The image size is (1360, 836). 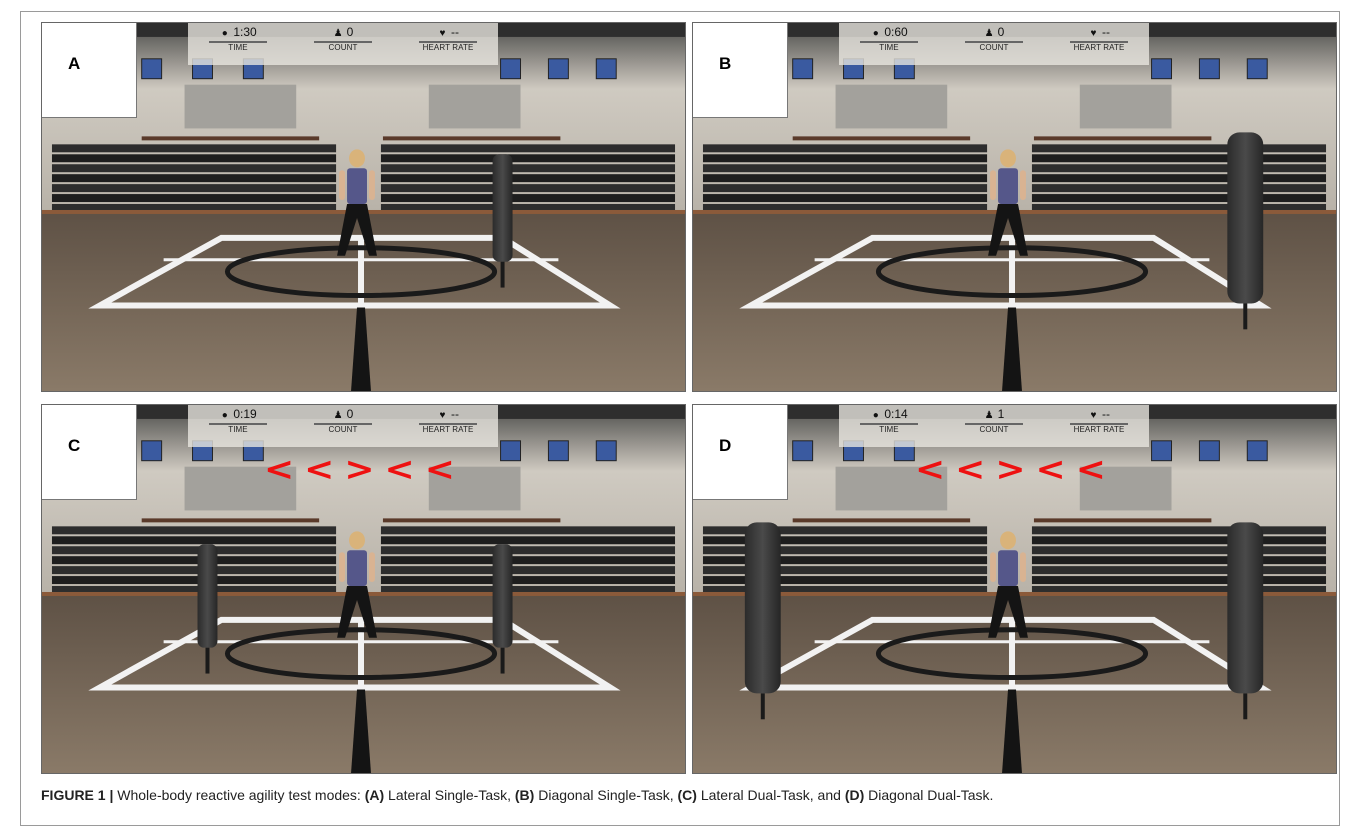 I want to click on time-label: TIME, so click(x=238, y=429).